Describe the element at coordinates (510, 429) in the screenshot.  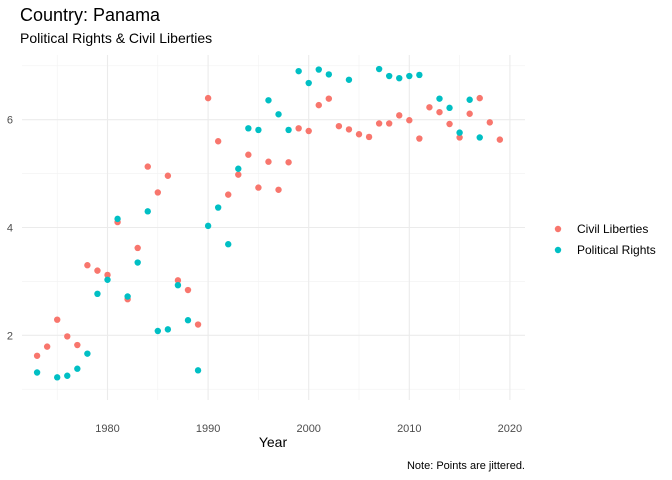
I see `x-tick-label: 2020` at that location.